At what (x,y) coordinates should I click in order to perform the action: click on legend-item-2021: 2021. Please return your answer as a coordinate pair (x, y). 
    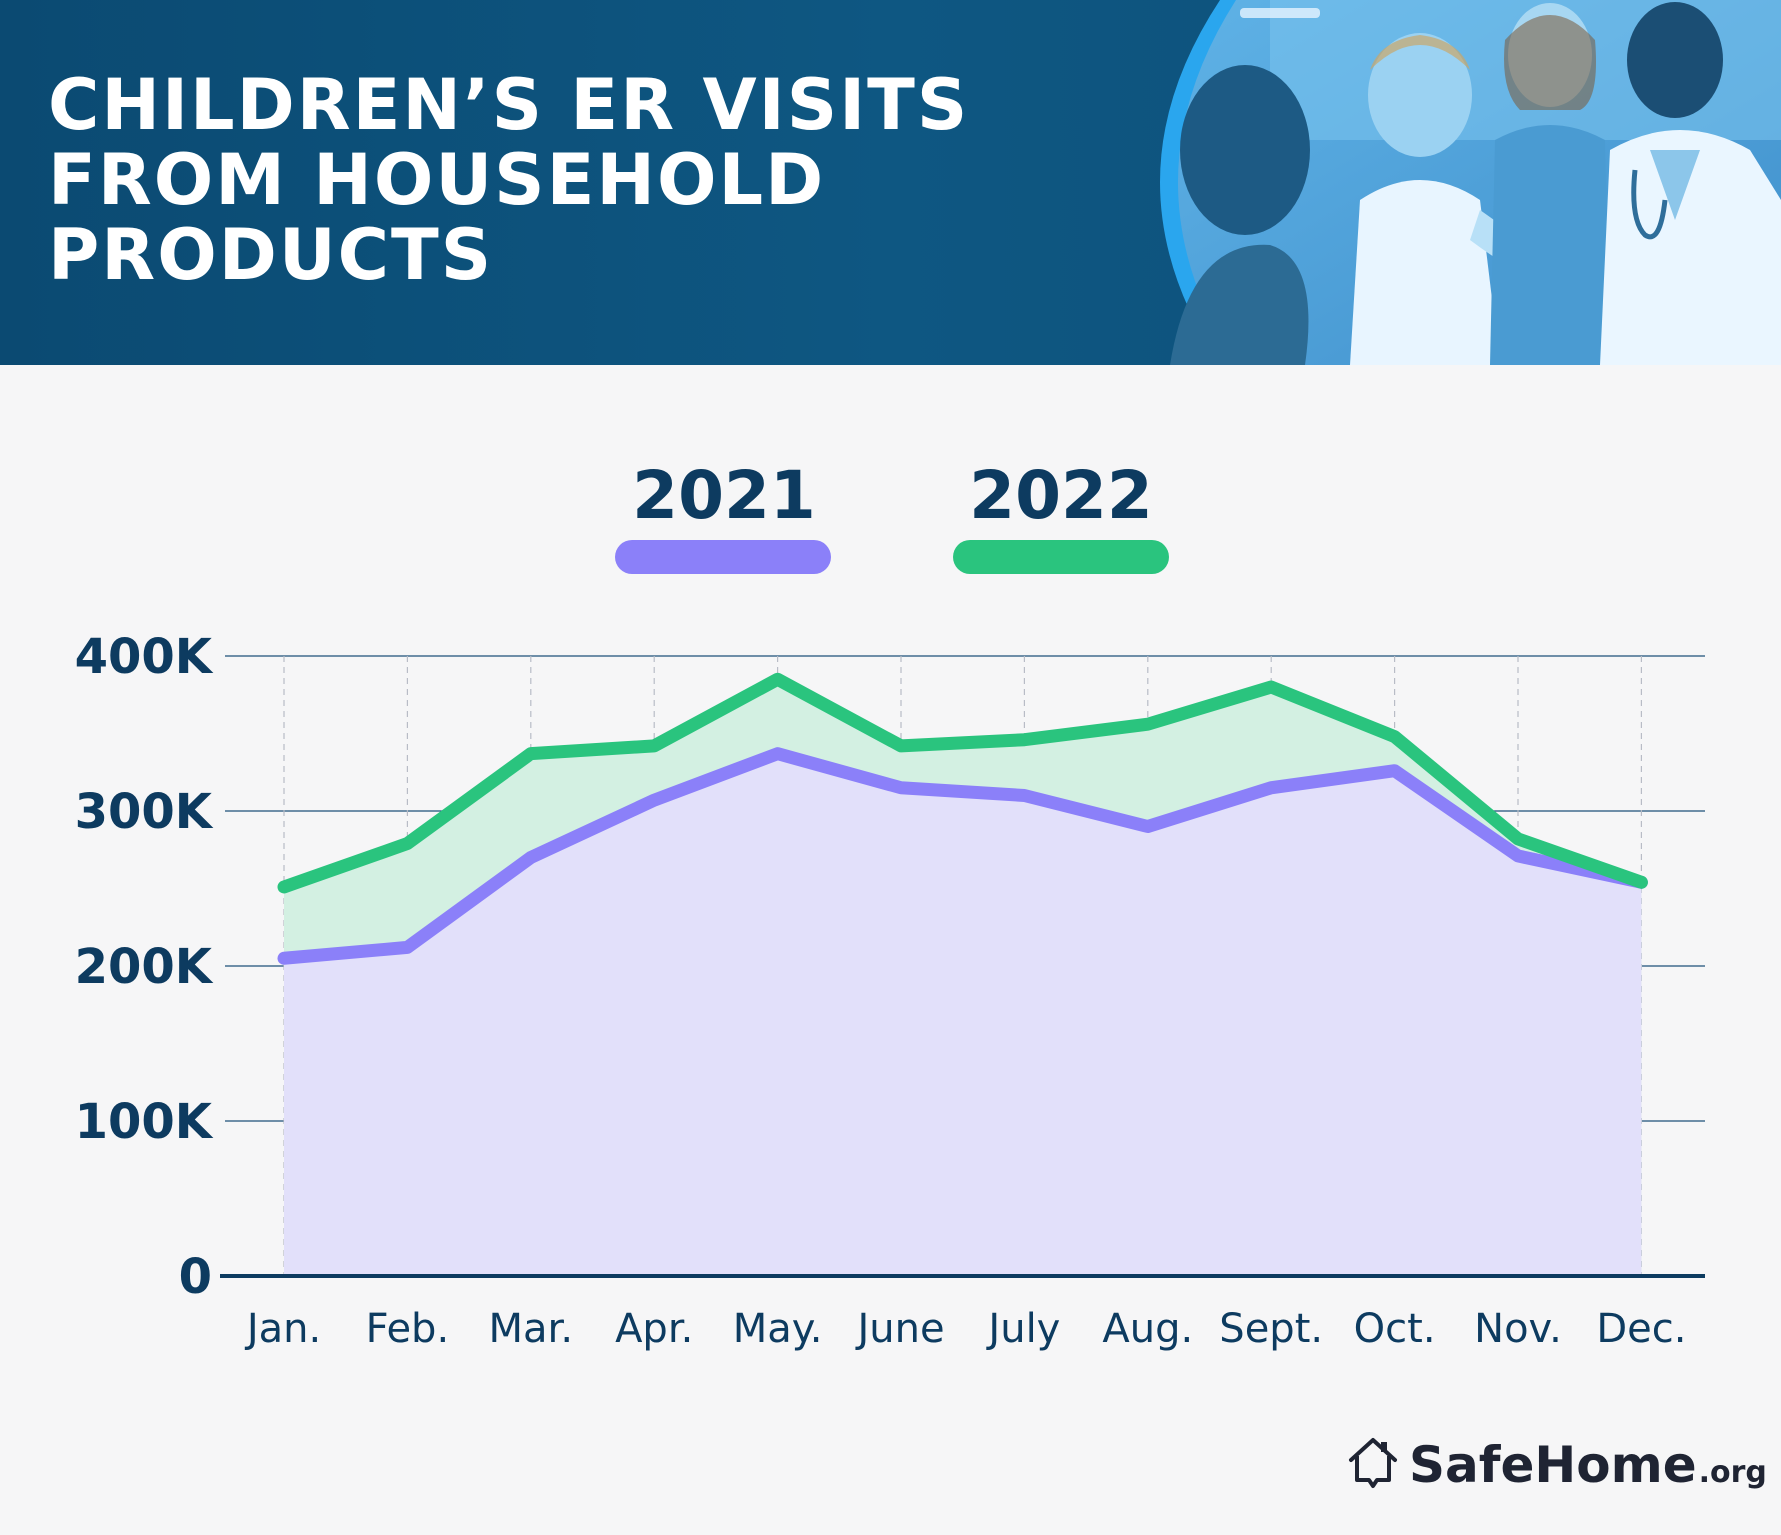
    Looking at the image, I should click on (723, 515).